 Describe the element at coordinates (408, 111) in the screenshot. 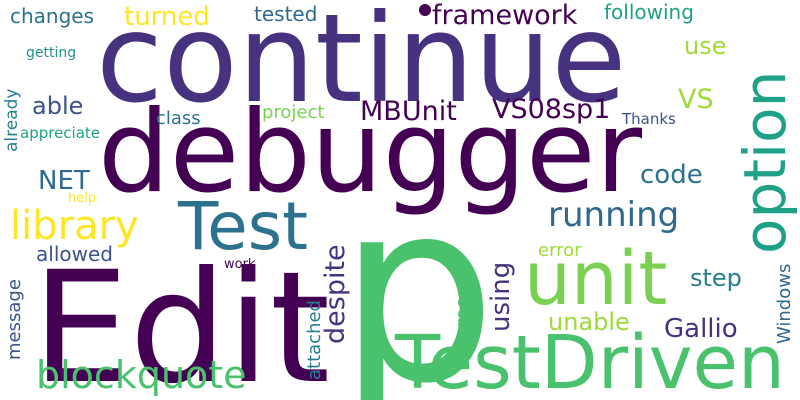

I see `word-mbunit: MBUnit` at that location.